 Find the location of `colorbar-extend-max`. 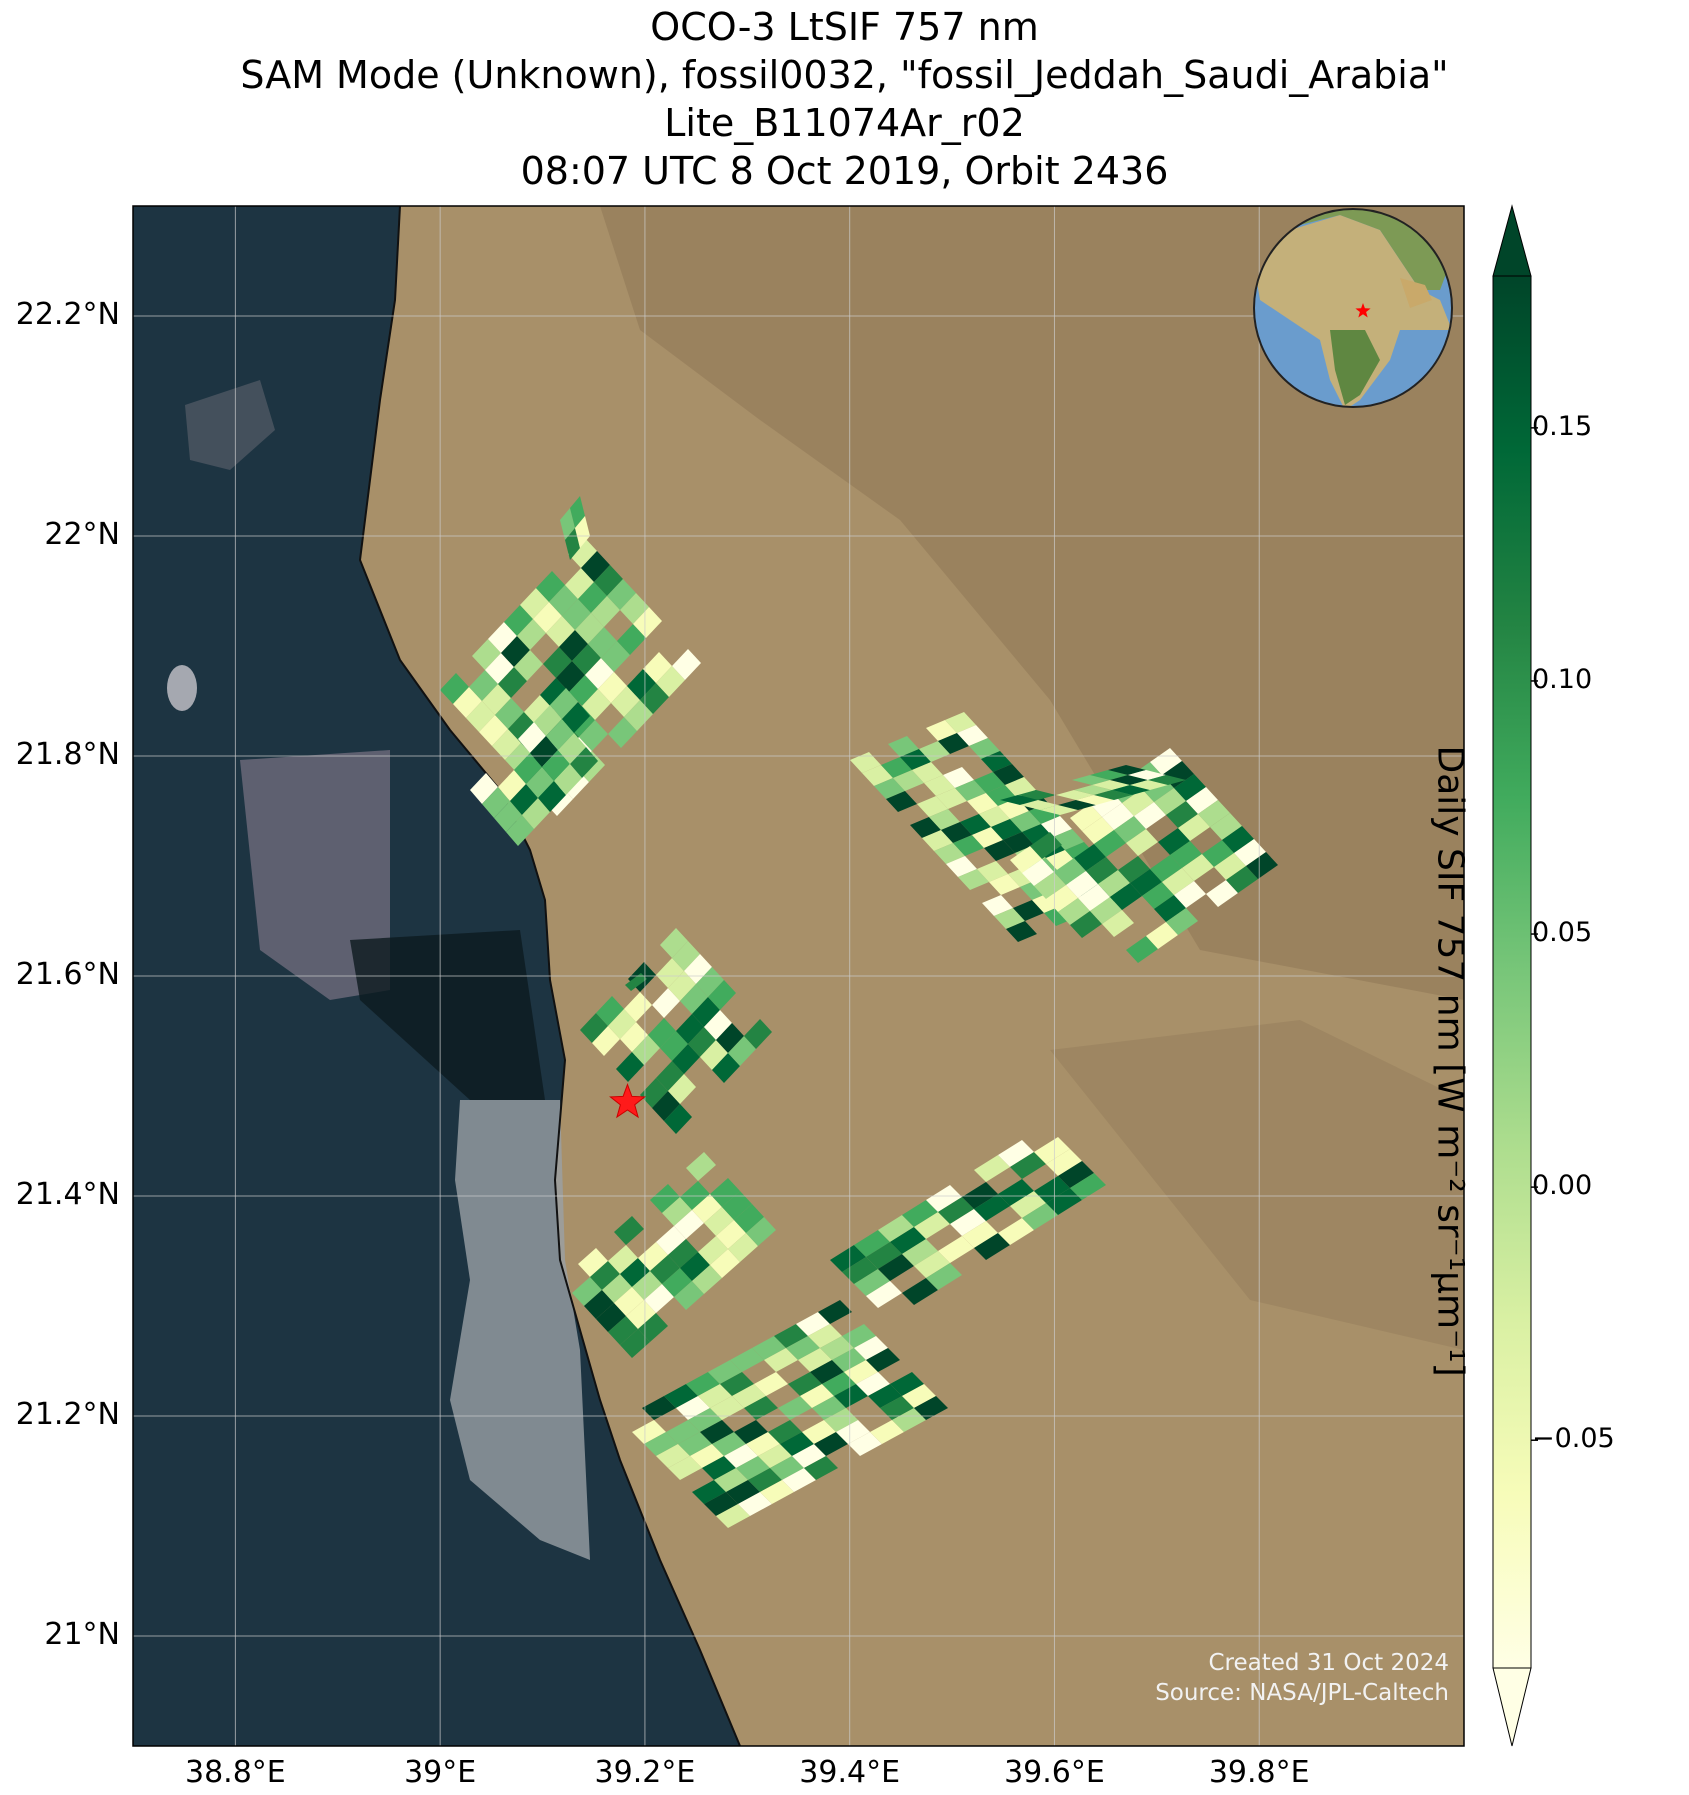

colorbar-extend-max is located at coordinates (1512, 240).